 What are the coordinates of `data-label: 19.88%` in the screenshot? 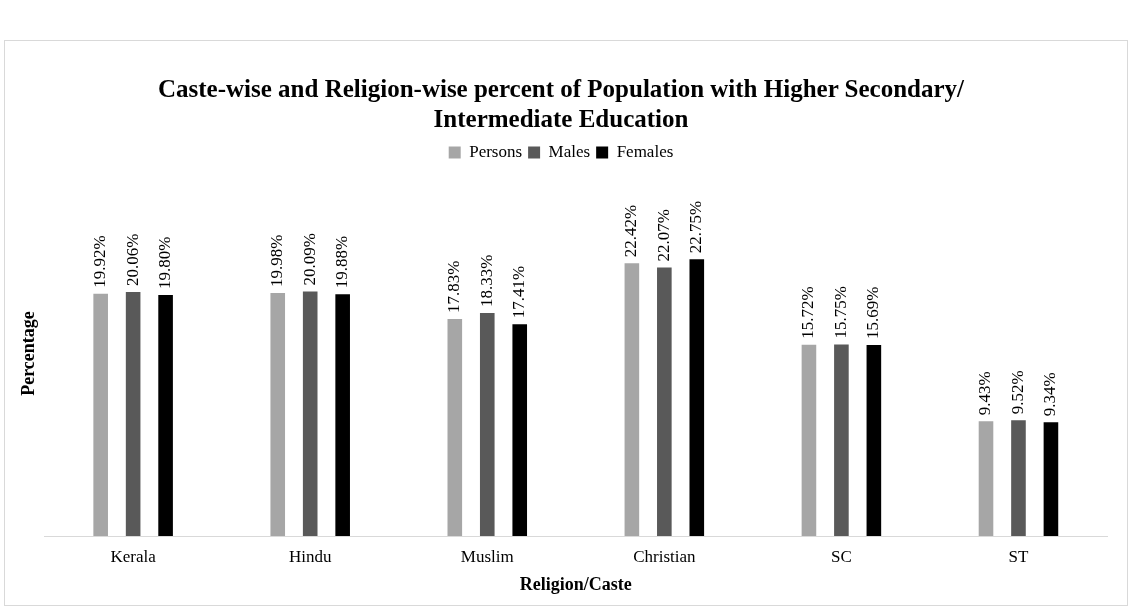 It's located at (342, 262).